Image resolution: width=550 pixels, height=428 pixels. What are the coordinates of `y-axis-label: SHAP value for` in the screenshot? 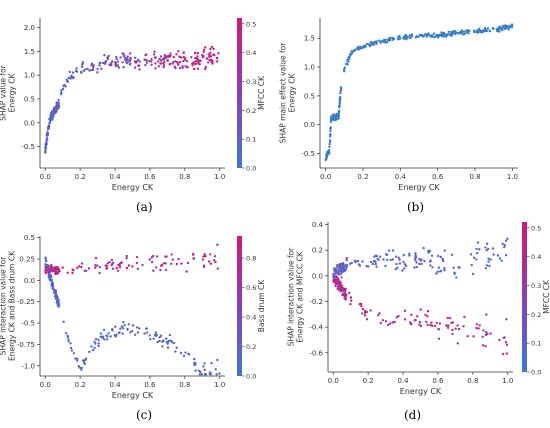 It's located at (4, 92).